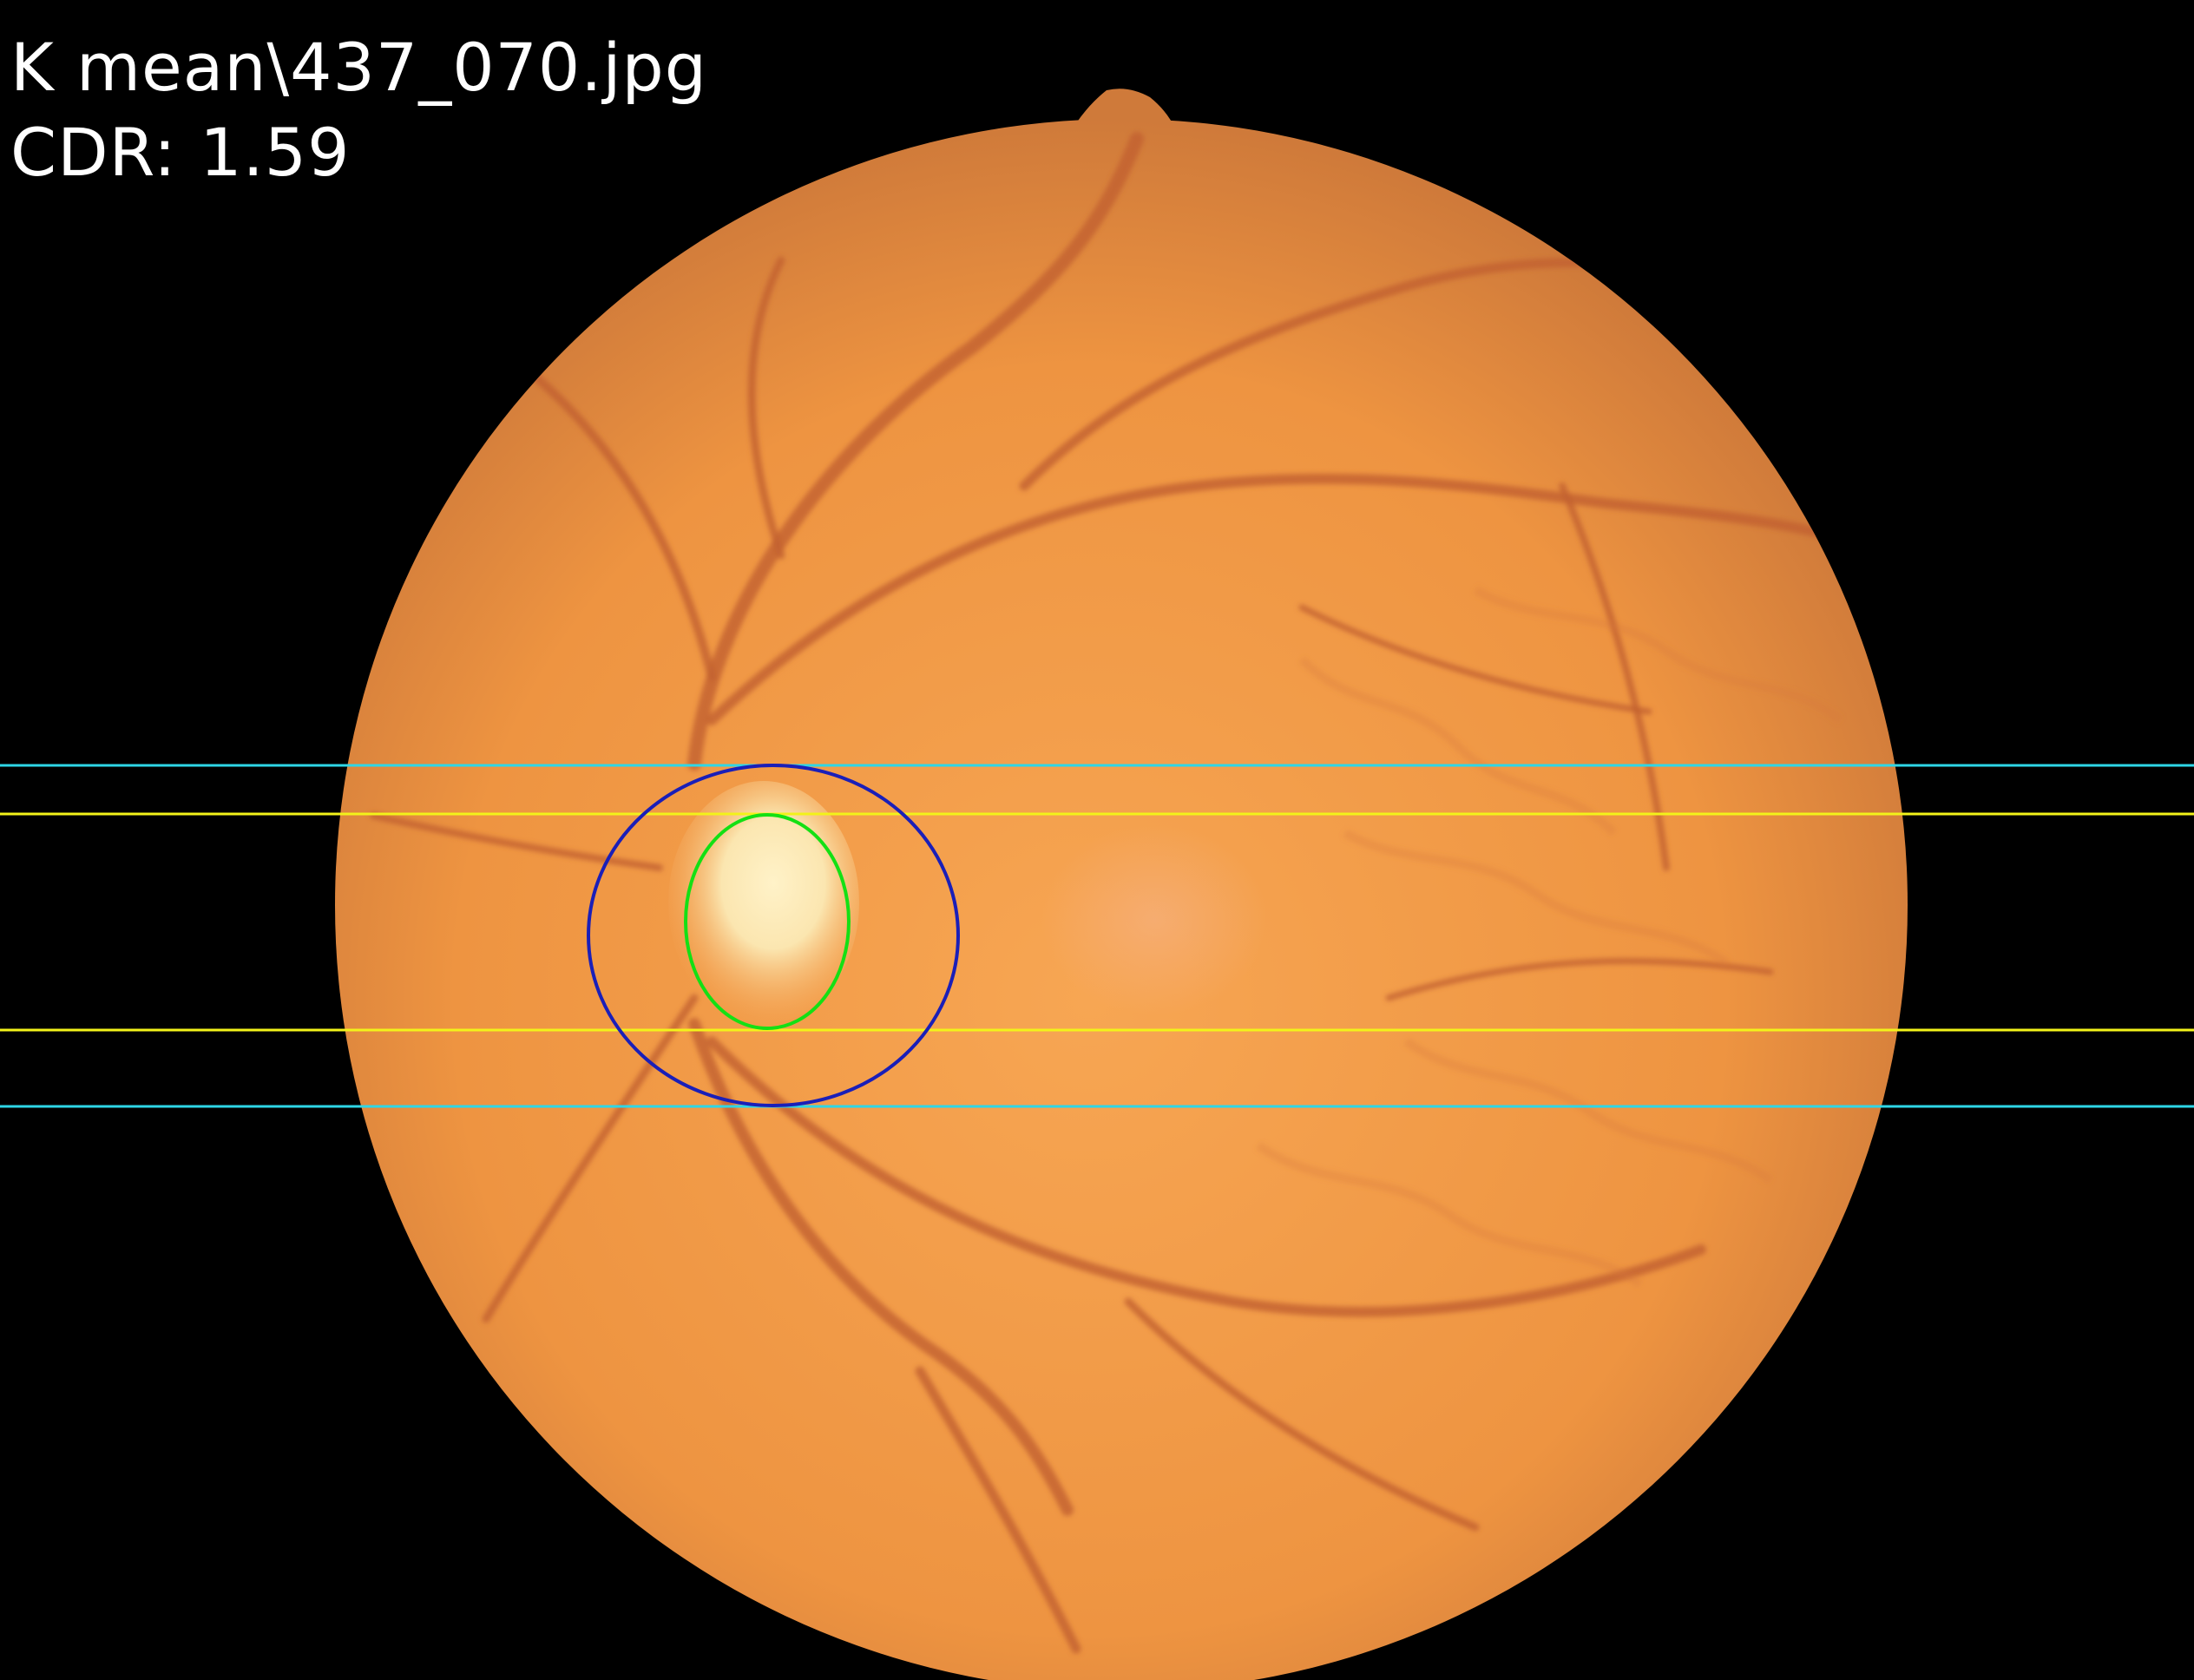 The width and height of the screenshot is (2194, 1680). Describe the element at coordinates (180, 153) in the screenshot. I see `cdr-readout: CDR: 1.59` at that location.